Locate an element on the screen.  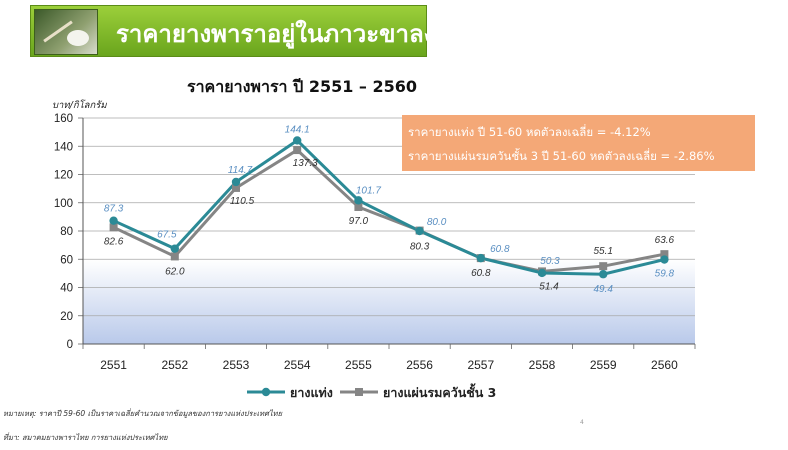
chart-title: ราคายางพารา ปี 2551 – 2560 is located at coordinates (302, 86).